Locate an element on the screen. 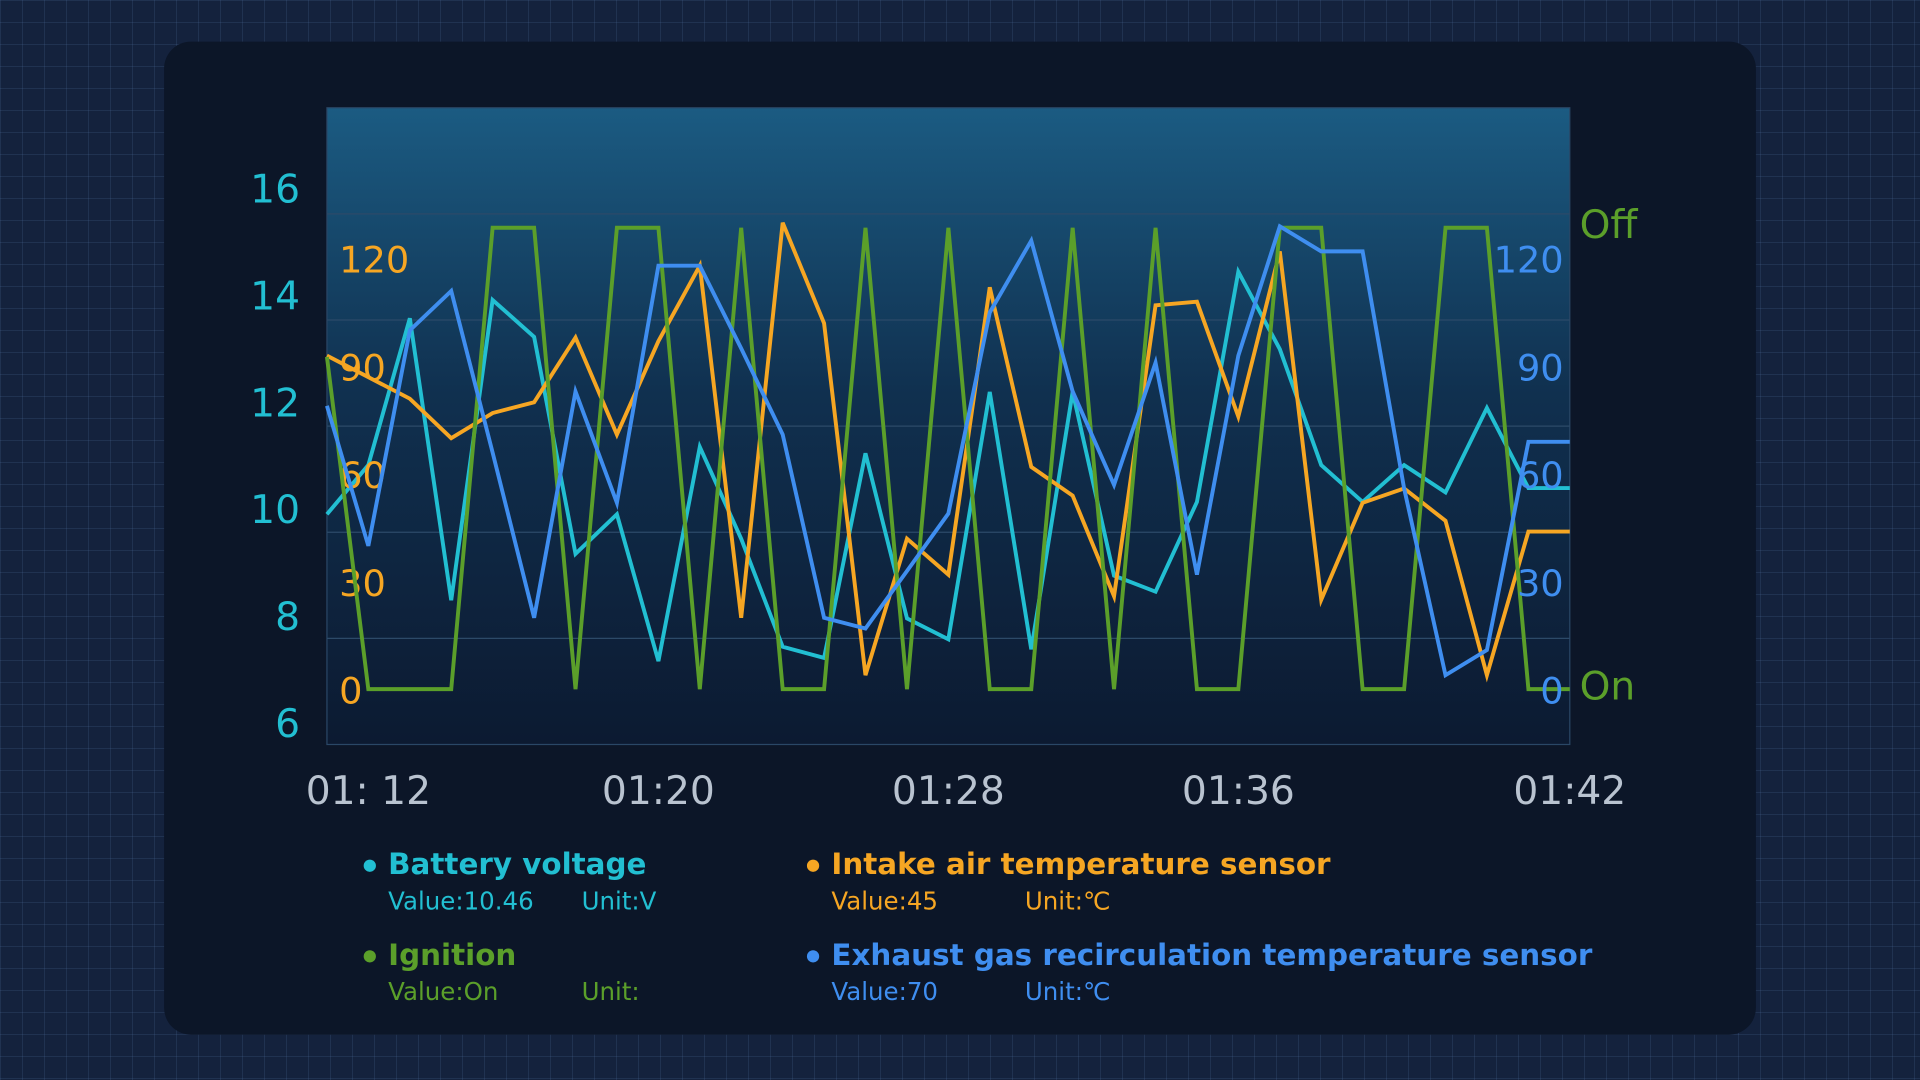 This screenshot has height=1080, width=1920. x-tick-label: 01:36 is located at coordinates (1238, 791).